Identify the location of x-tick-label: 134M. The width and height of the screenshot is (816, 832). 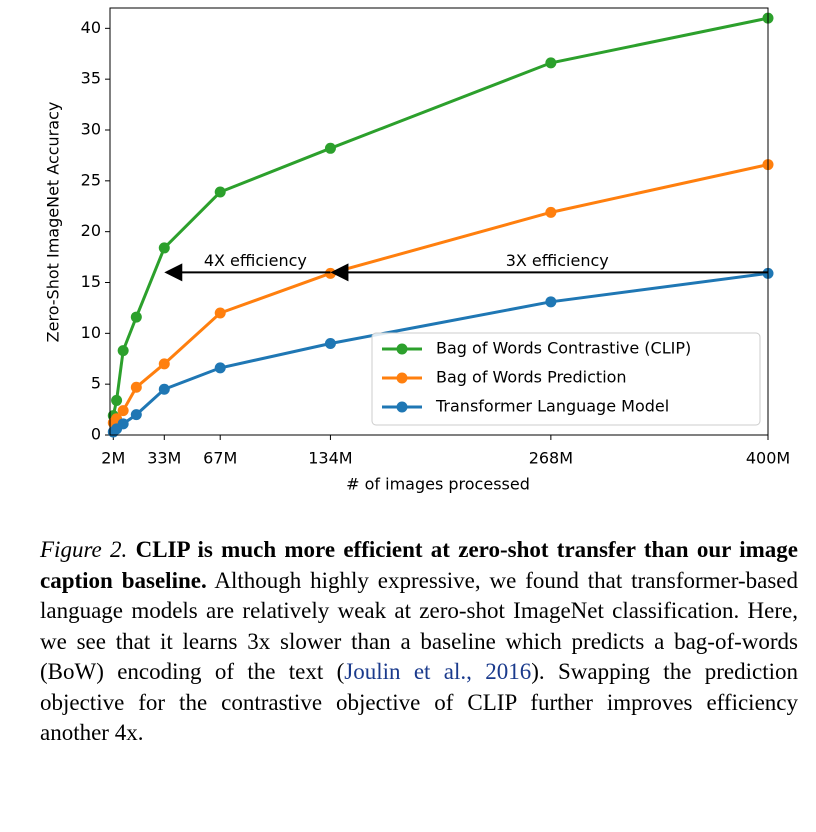
(330, 458).